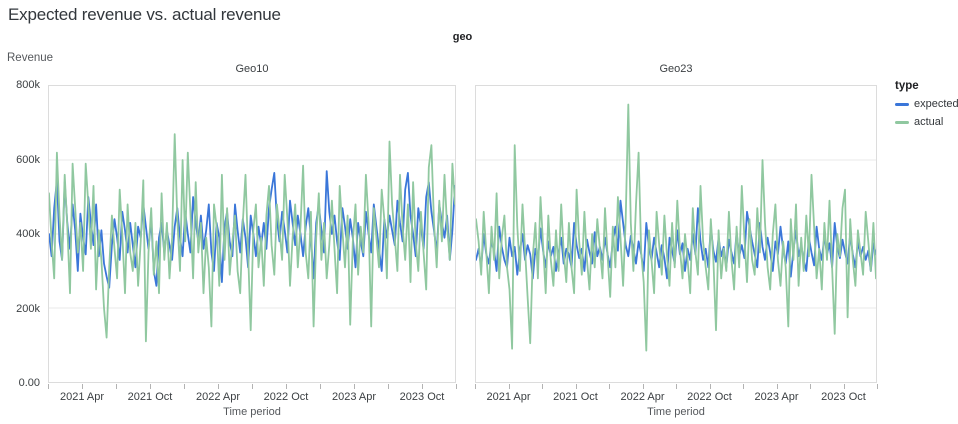  What do you see at coordinates (676, 69) in the screenshot?
I see `facet-title-geo23: Geo23` at bounding box center [676, 69].